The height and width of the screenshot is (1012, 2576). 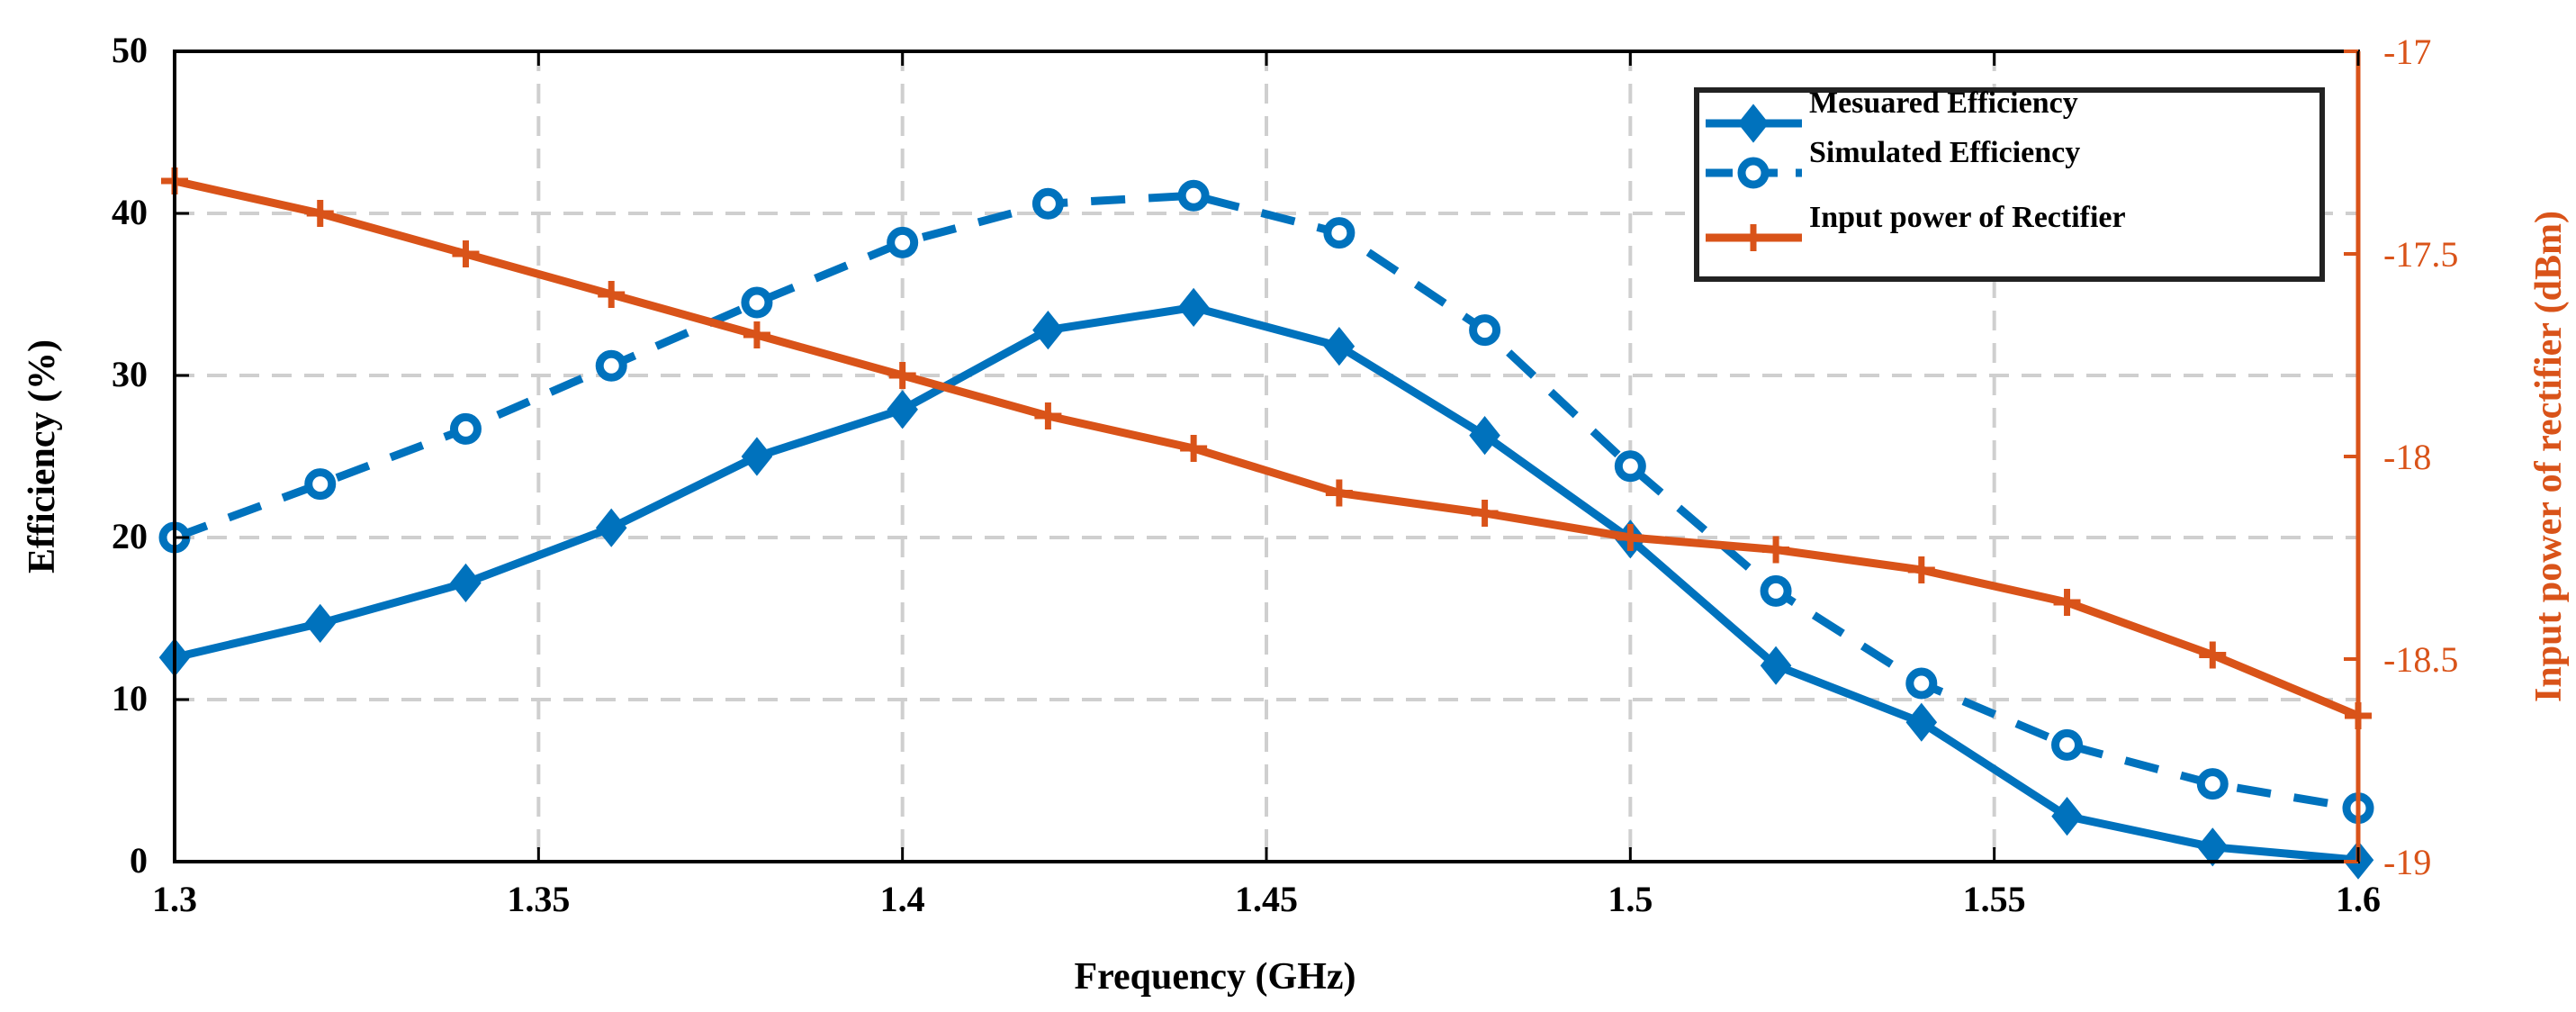 What do you see at coordinates (130, 536) in the screenshot?
I see `y-tick-label: 20` at bounding box center [130, 536].